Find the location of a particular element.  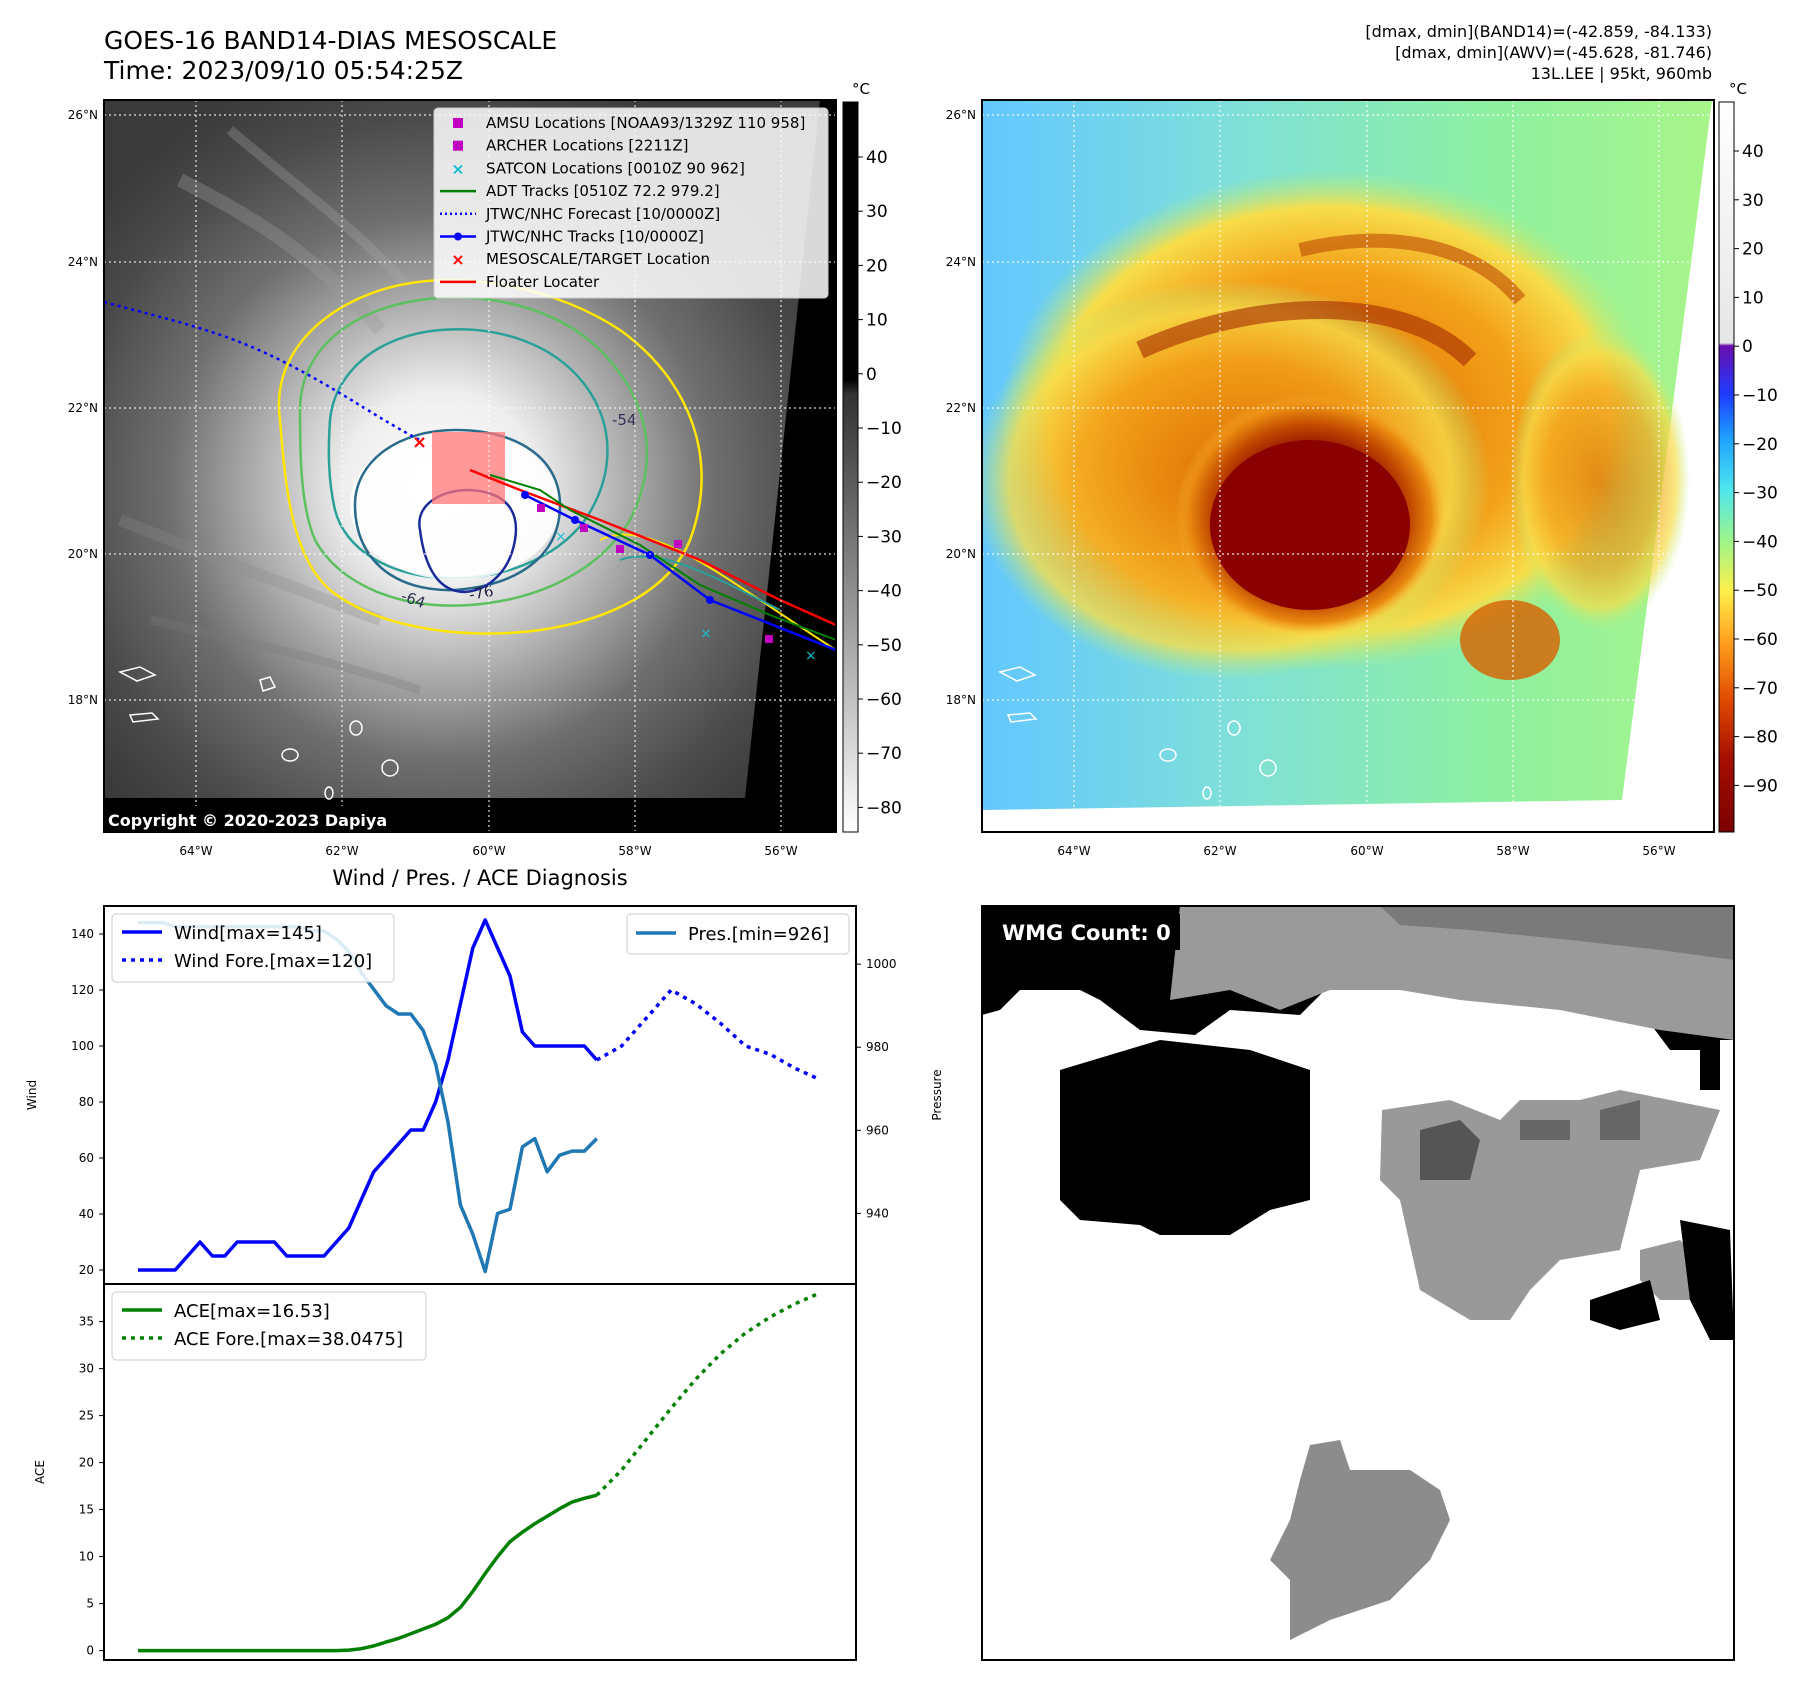

ace-axis-tick-label: 5 is located at coordinates (90, 1604).